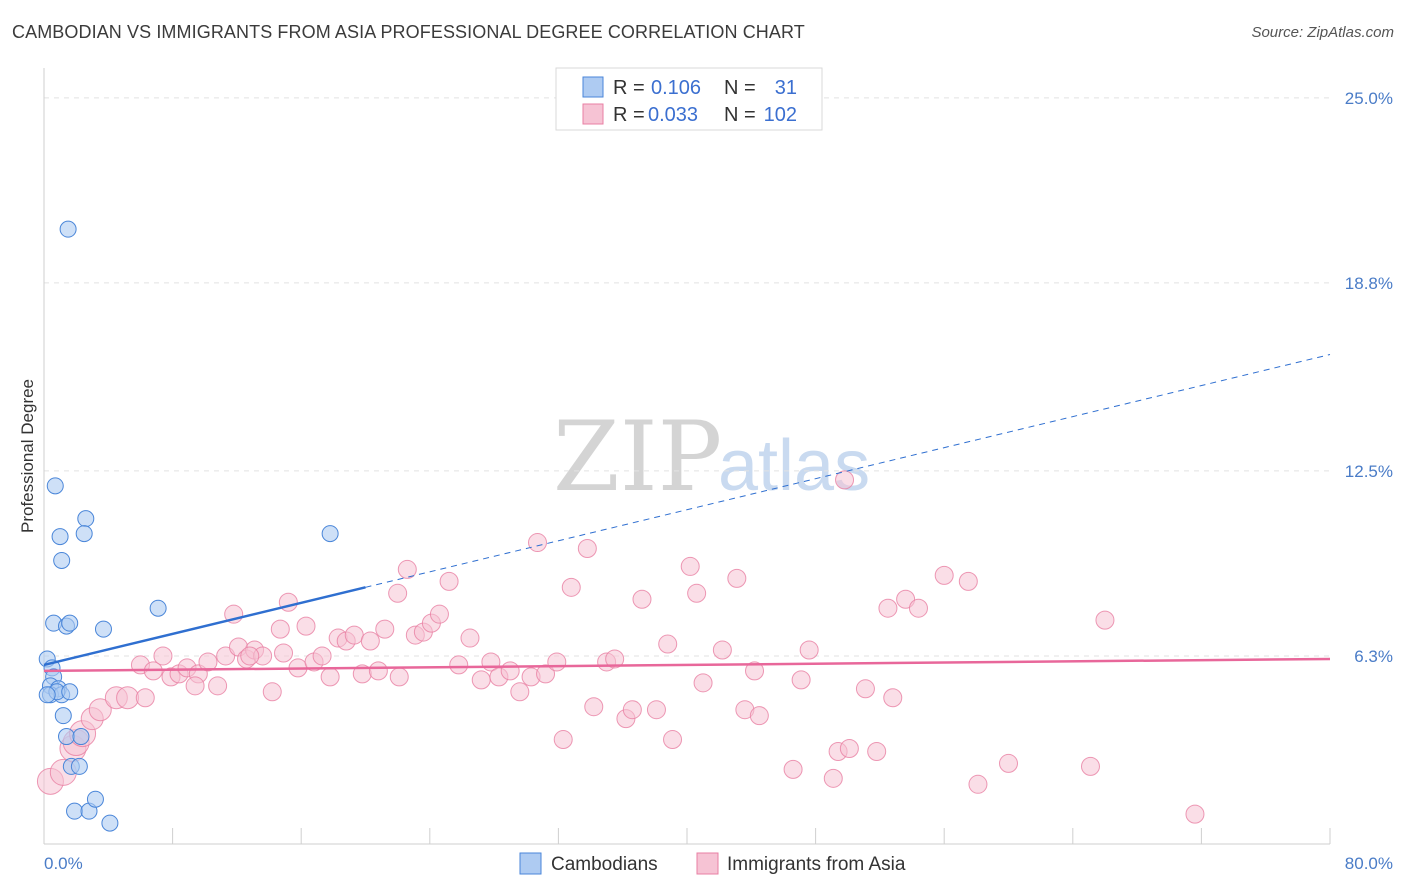  I want to click on legend-r-label-2: R =, so click(629, 115).